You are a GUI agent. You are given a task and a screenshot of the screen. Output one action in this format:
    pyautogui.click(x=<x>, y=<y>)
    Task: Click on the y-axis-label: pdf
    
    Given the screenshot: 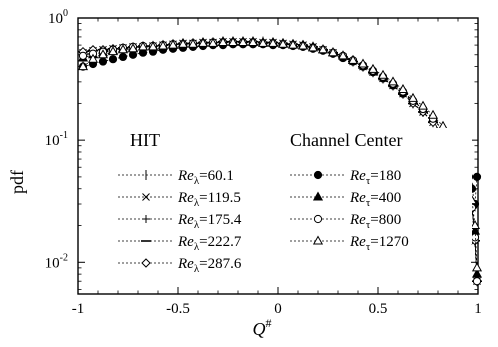 What is the action you would take?
    pyautogui.click(x=17, y=182)
    